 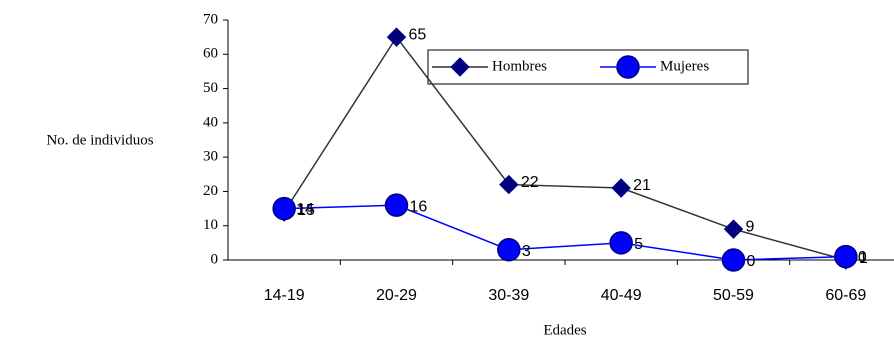 I want to click on y-tick-label: 10, so click(x=210, y=225).